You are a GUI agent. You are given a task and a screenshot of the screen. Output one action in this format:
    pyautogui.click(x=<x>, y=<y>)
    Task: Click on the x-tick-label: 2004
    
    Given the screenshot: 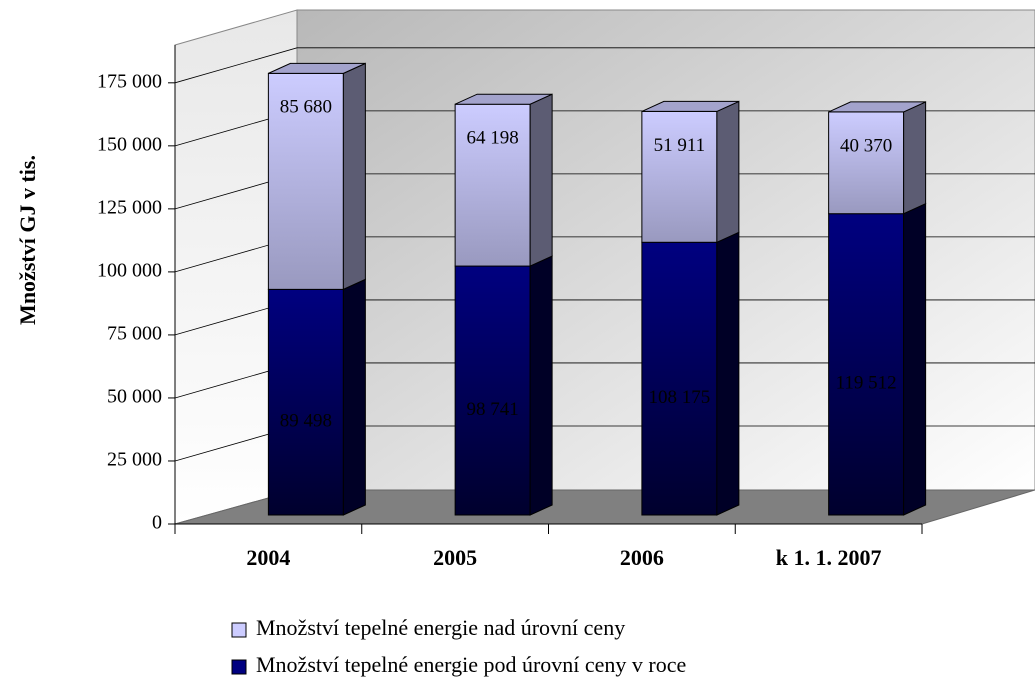 What is the action you would take?
    pyautogui.click(x=268, y=557)
    